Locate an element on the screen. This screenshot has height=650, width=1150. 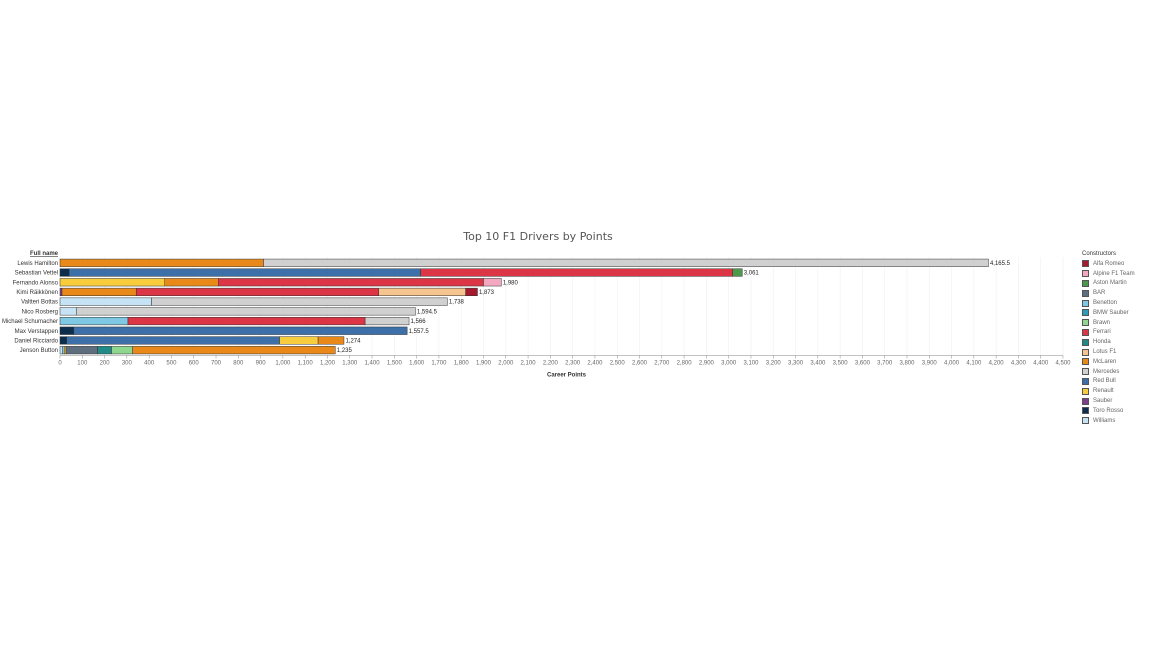
x-tick-label: 1,300 is located at coordinates (350, 364).